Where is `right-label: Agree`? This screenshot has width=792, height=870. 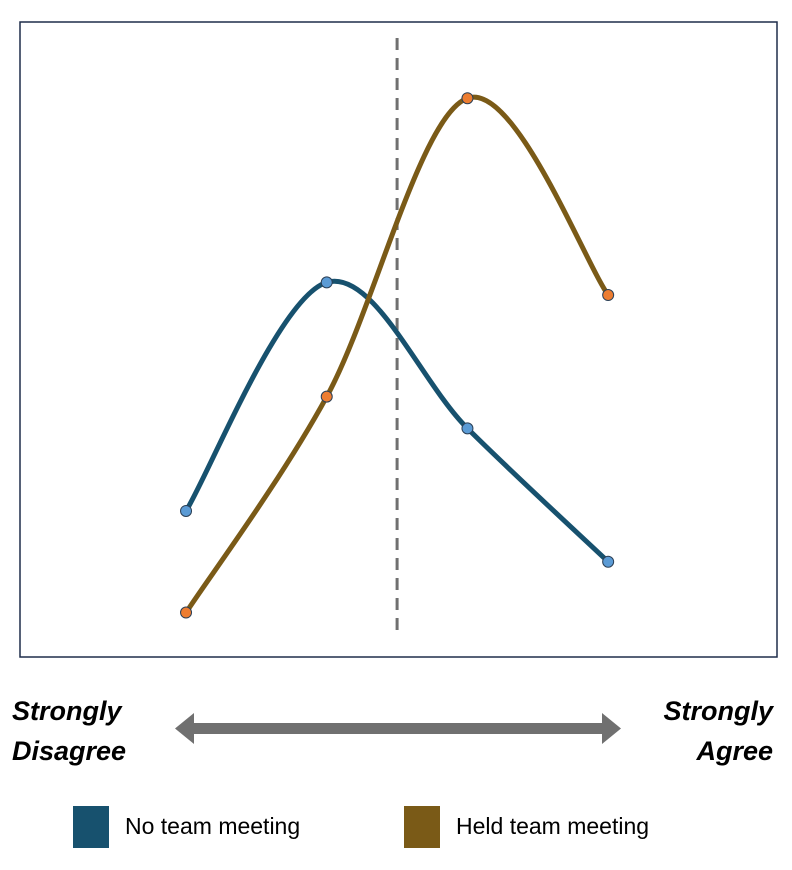 right-label: Agree is located at coordinates (734, 751).